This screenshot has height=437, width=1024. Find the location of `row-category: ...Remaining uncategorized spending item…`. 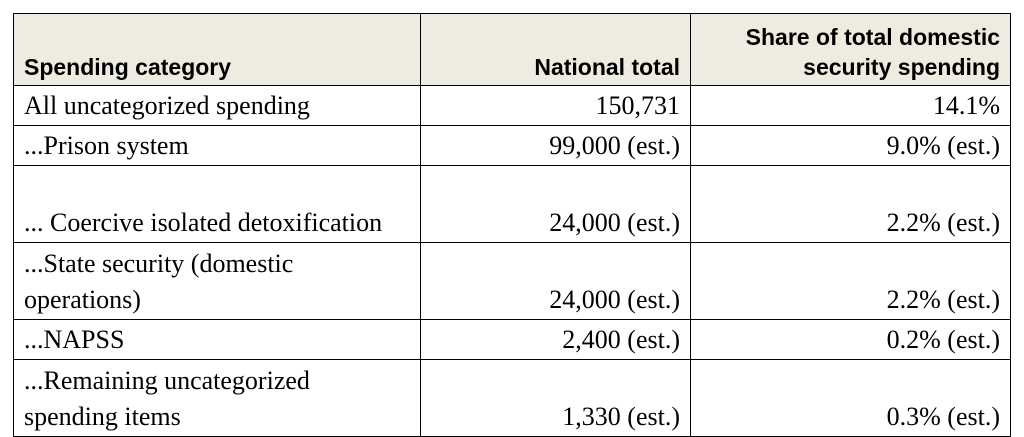

row-category: ...Remaining uncategorized spending item… is located at coordinates (217, 398).